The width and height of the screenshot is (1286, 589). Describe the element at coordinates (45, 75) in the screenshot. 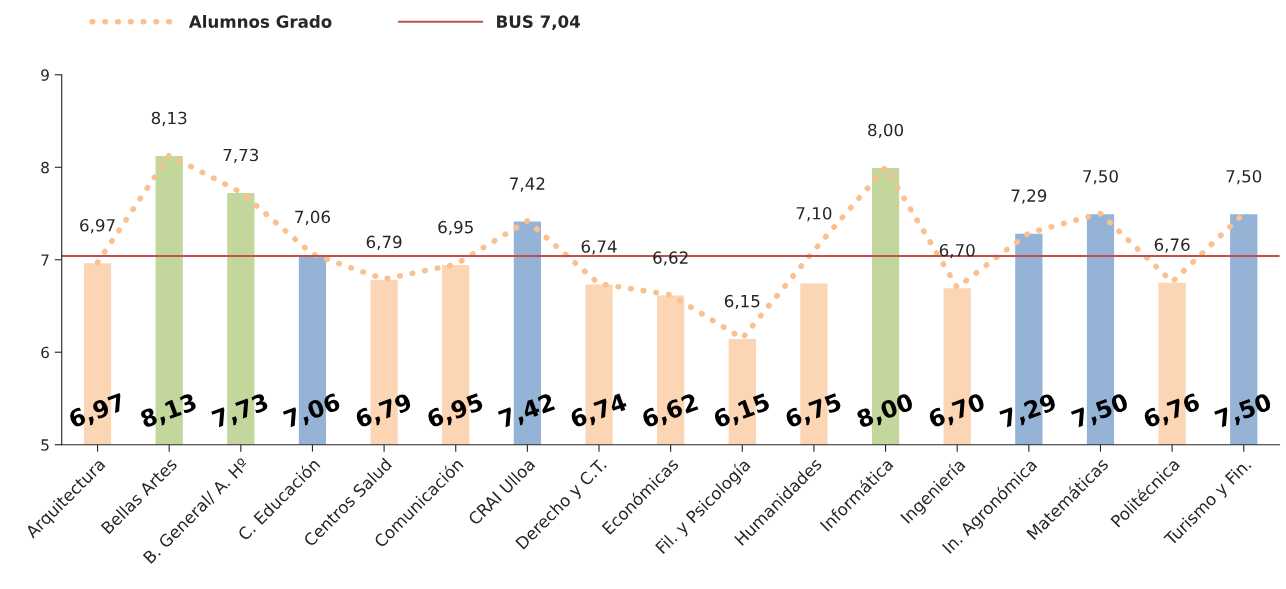

I see `y-tick-label: 9` at that location.